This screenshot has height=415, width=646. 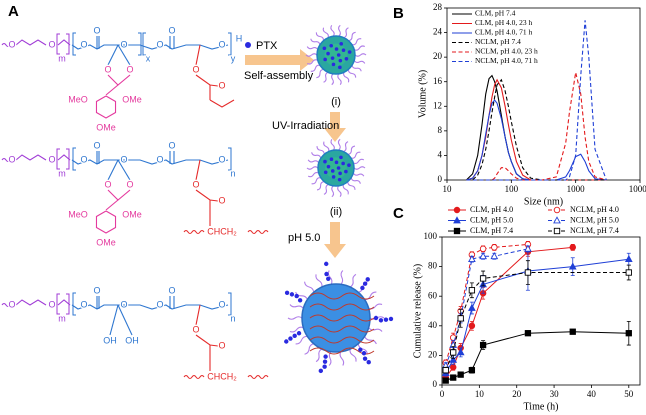 I want to click on y-tick-label: 0, so click(x=440, y=179).